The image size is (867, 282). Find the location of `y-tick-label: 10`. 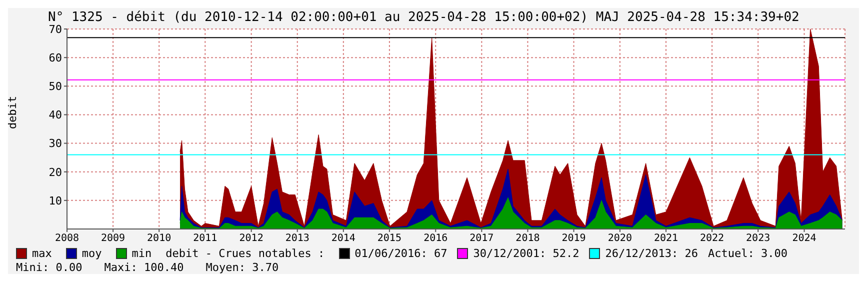

y-tick-label: 10 is located at coordinates (55, 201).